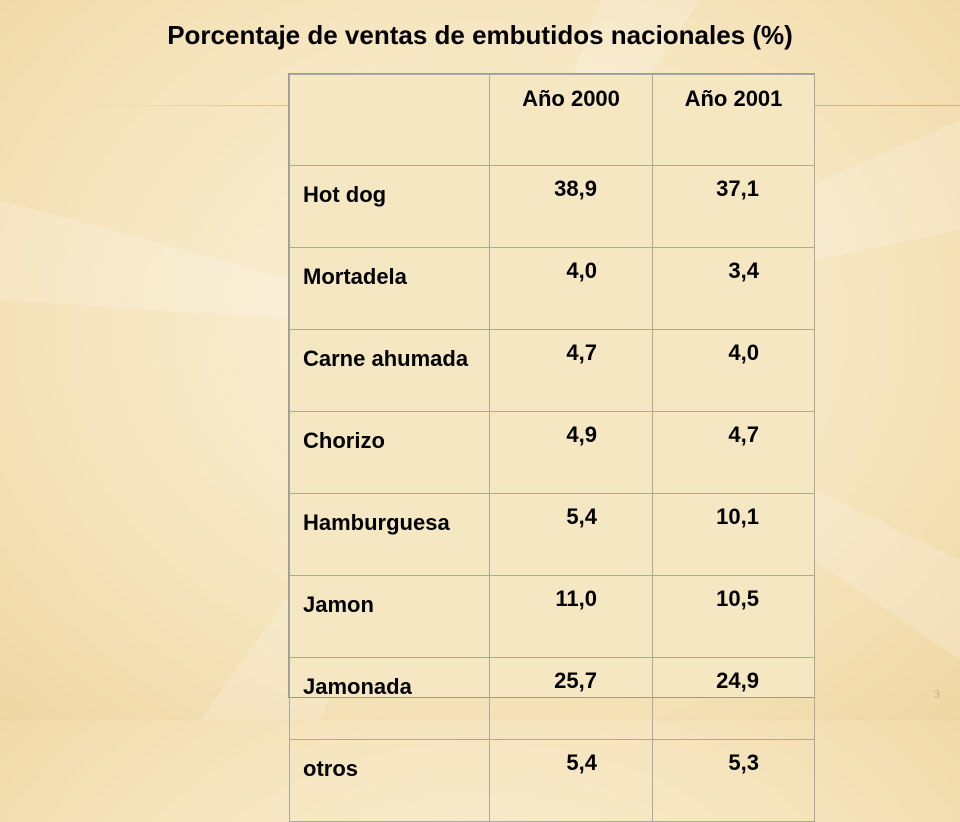 This screenshot has width=960, height=822. What do you see at coordinates (571, 616) in the screenshot?
I see `value-2000: 11,0` at bounding box center [571, 616].